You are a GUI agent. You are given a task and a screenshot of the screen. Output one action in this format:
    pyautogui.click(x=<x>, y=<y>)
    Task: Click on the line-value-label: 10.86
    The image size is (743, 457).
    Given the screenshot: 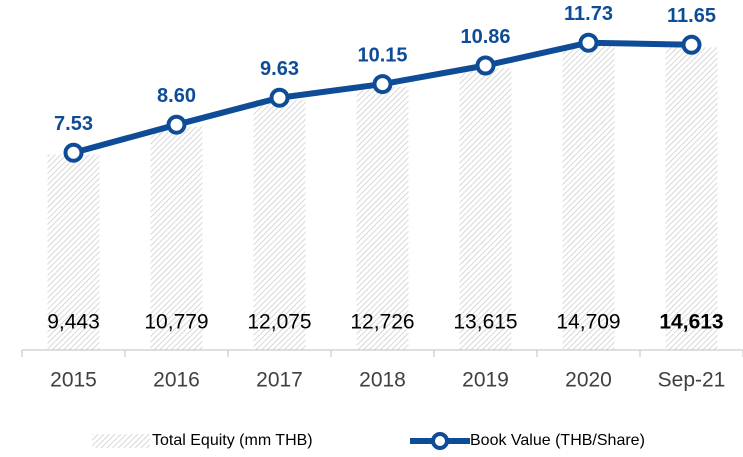 What is the action you would take?
    pyautogui.click(x=485, y=37)
    